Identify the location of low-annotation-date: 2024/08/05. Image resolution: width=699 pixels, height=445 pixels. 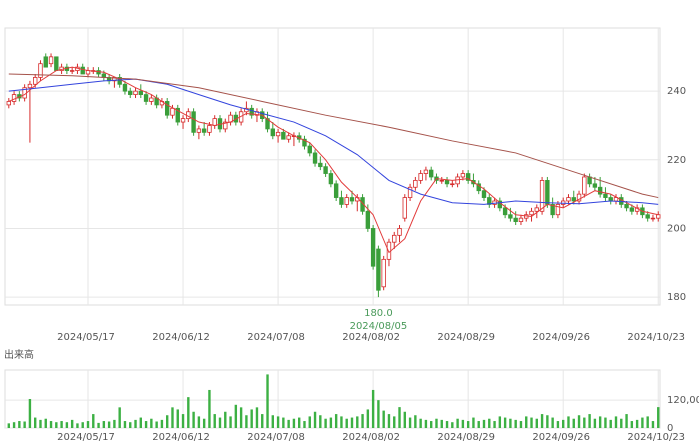
(379, 326).